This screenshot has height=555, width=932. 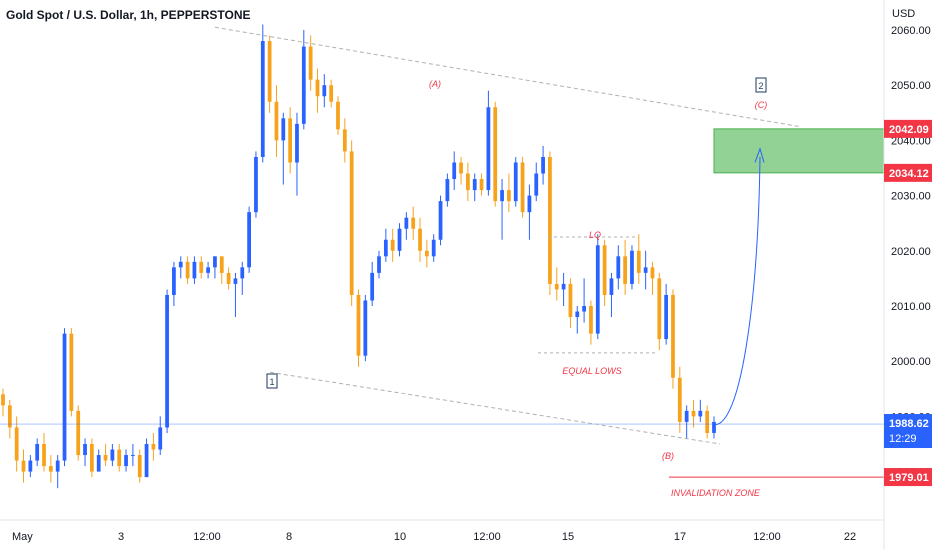 What do you see at coordinates (904, 14) in the screenshot?
I see `currency-label: USD` at bounding box center [904, 14].